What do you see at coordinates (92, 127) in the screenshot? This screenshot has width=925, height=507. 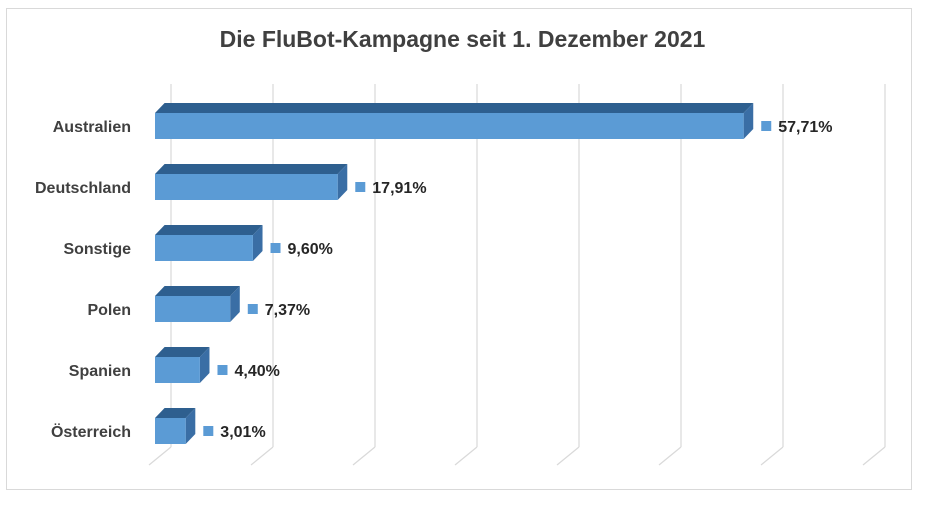 I see `category-label: Australien` at bounding box center [92, 127].